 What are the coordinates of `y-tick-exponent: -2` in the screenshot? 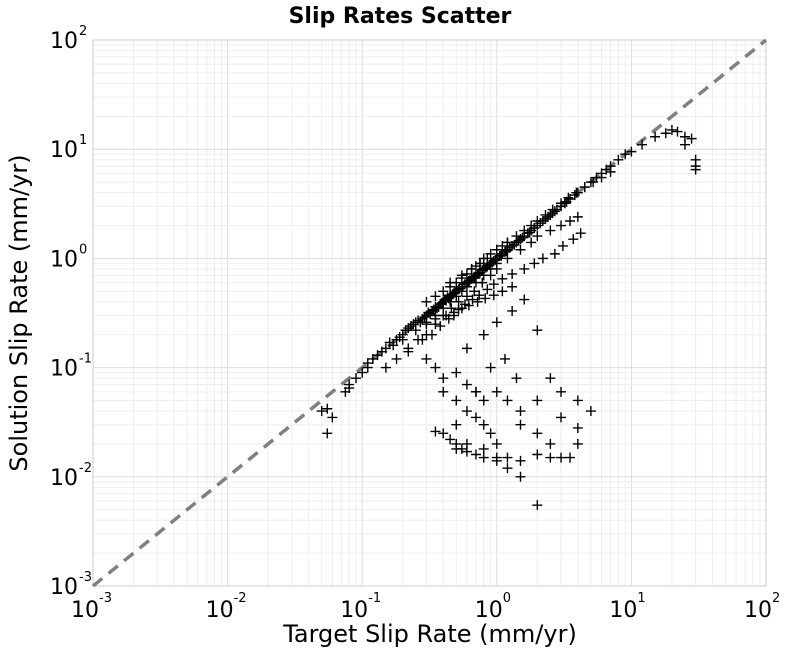 It's located at (85, 468).